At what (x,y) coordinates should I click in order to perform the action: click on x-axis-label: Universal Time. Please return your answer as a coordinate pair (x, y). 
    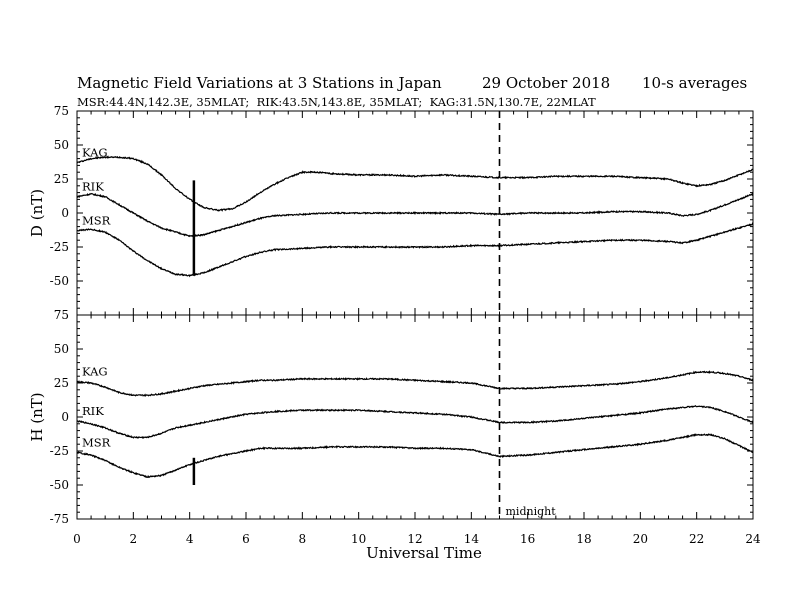
    Looking at the image, I should click on (424, 553).